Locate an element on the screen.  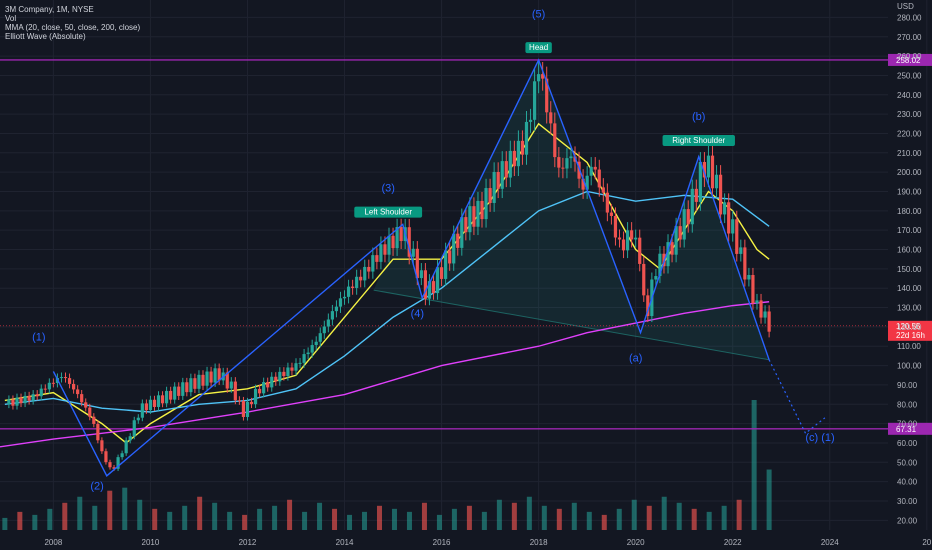
legend-mma: MMA (20, close, 50, close, 200, close) is located at coordinates (73, 27).